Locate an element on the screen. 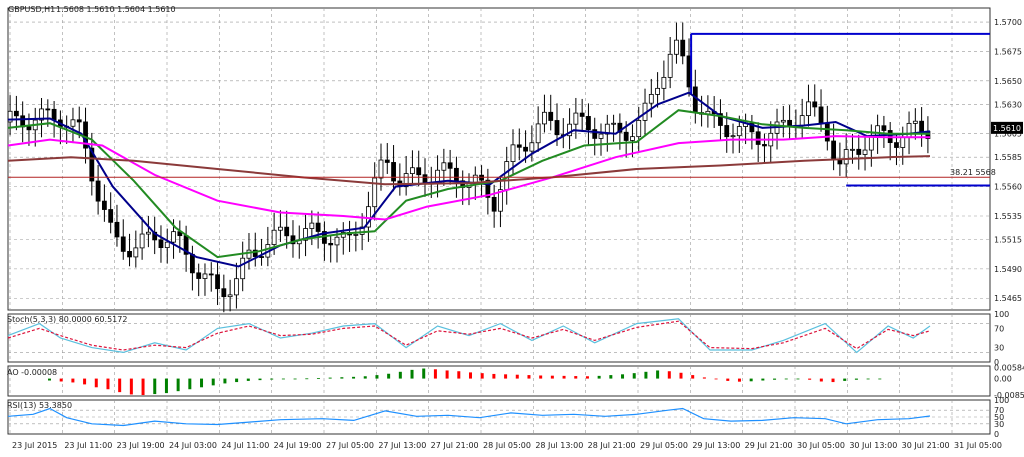  x-tick-label: 30 Jul 13:00 is located at coordinates (873, 445).